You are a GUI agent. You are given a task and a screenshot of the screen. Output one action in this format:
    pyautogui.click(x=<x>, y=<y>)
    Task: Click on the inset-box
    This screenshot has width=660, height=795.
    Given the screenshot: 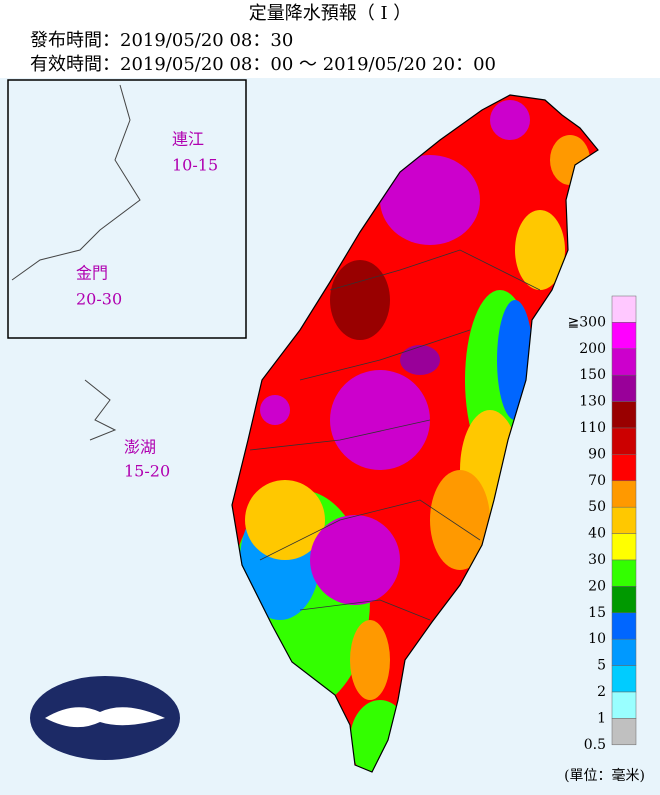 What is the action you would take?
    pyautogui.click(x=127, y=209)
    